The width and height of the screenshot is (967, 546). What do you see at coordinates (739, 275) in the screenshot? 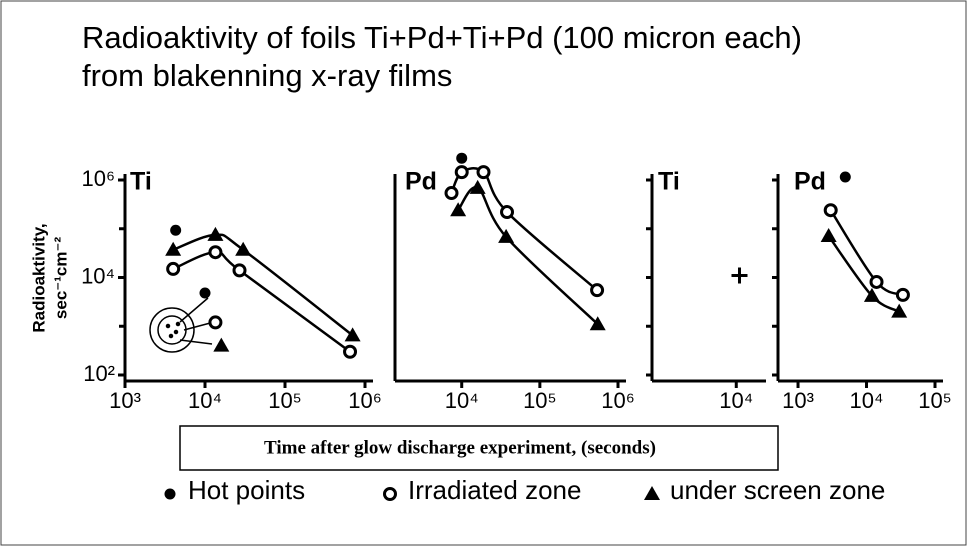
I see `plus-point` at bounding box center [739, 275].